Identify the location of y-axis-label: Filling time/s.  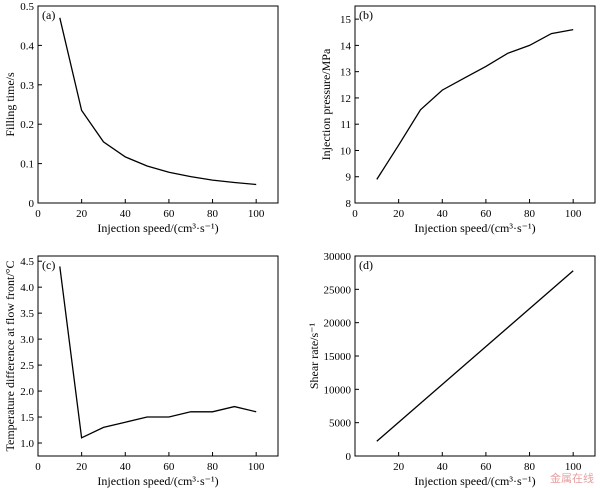
(10, 104).